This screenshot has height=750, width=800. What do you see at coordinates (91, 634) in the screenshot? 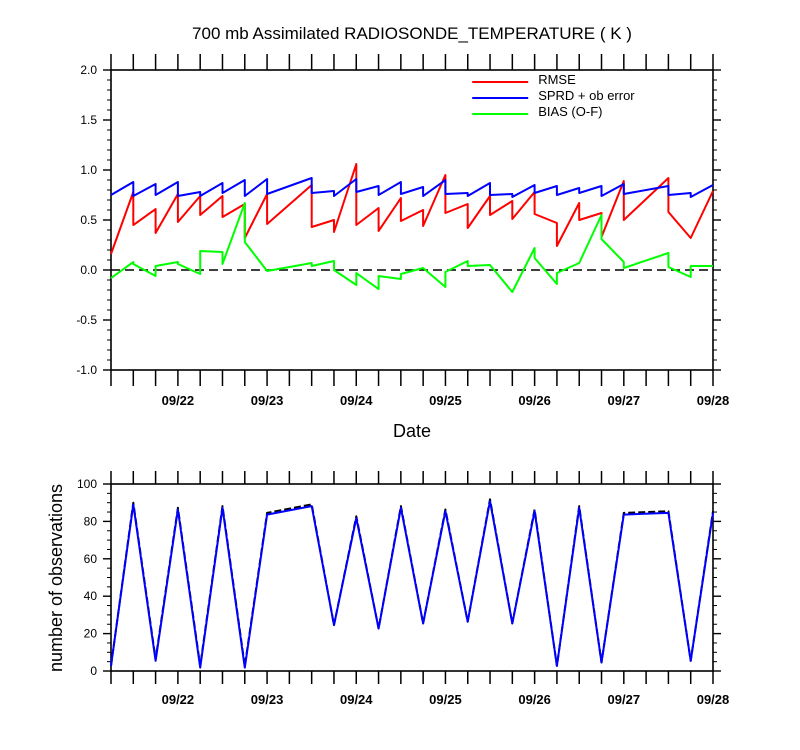
I see `y-tick-label: 20` at bounding box center [91, 634].